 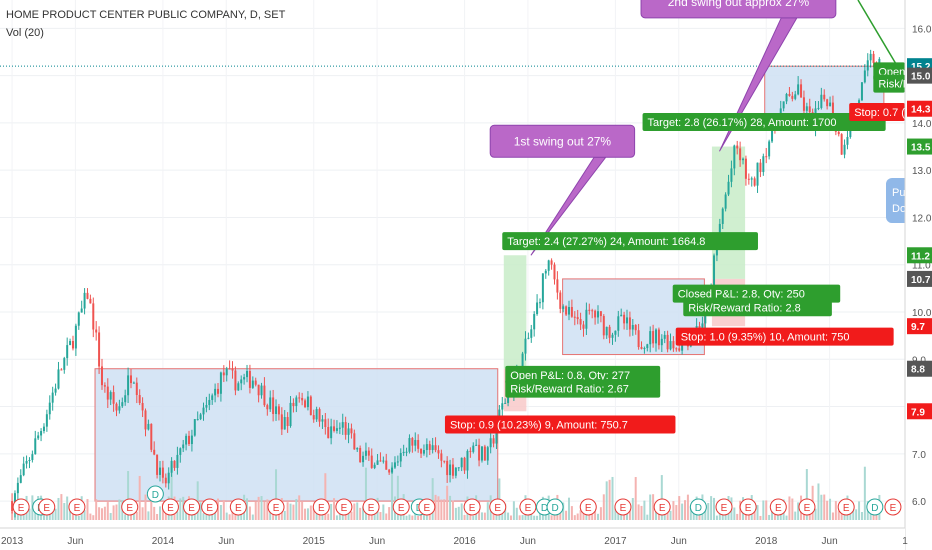 What do you see at coordinates (155, 494) in the screenshot?
I see `floating-event-marker: D` at bounding box center [155, 494].